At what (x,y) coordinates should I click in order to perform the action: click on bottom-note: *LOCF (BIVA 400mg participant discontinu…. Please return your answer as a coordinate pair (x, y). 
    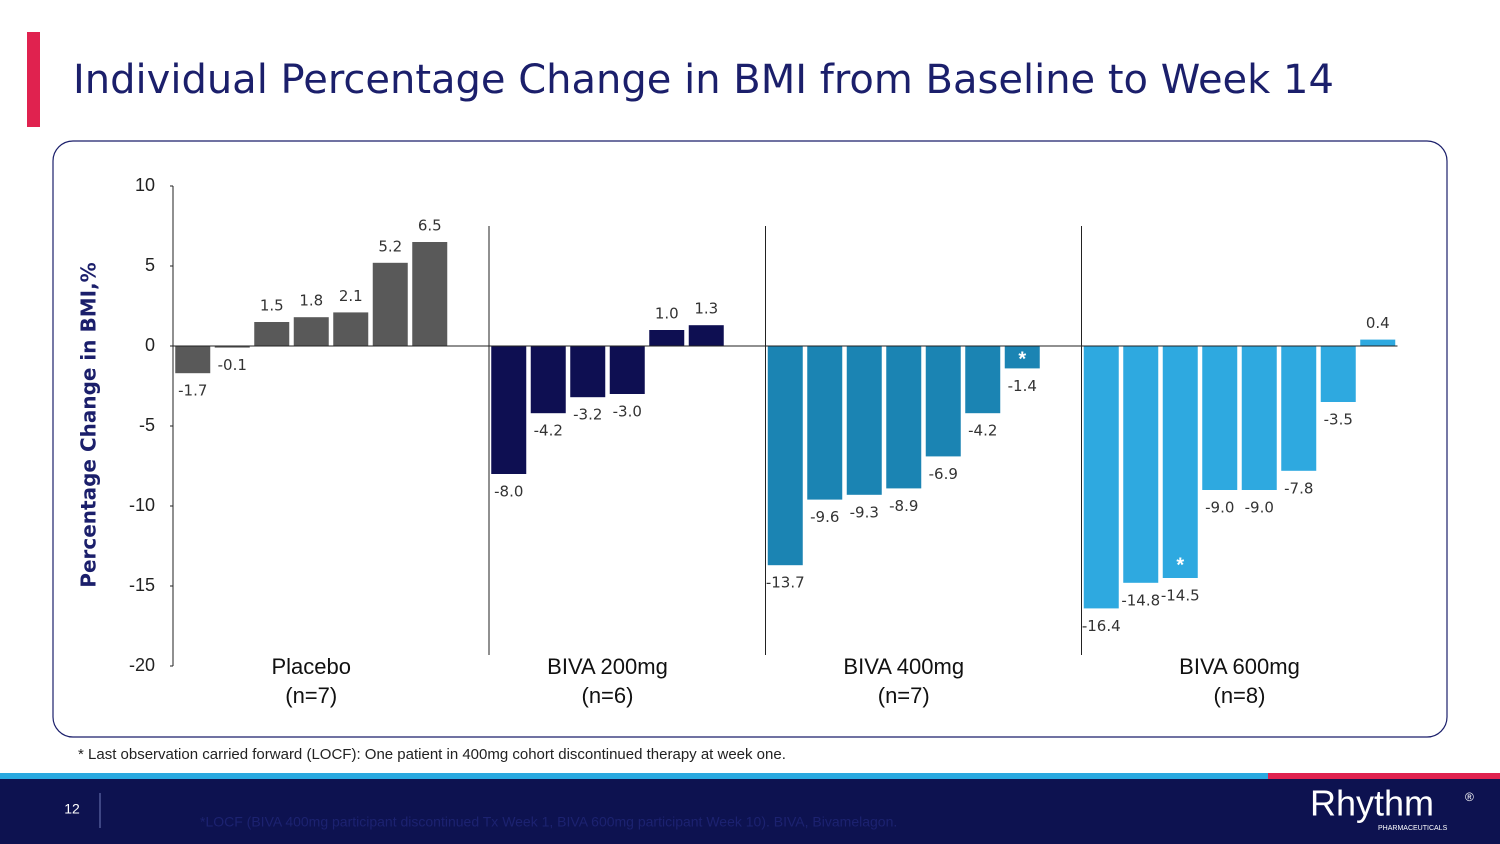
    Looking at the image, I should click on (548, 822).